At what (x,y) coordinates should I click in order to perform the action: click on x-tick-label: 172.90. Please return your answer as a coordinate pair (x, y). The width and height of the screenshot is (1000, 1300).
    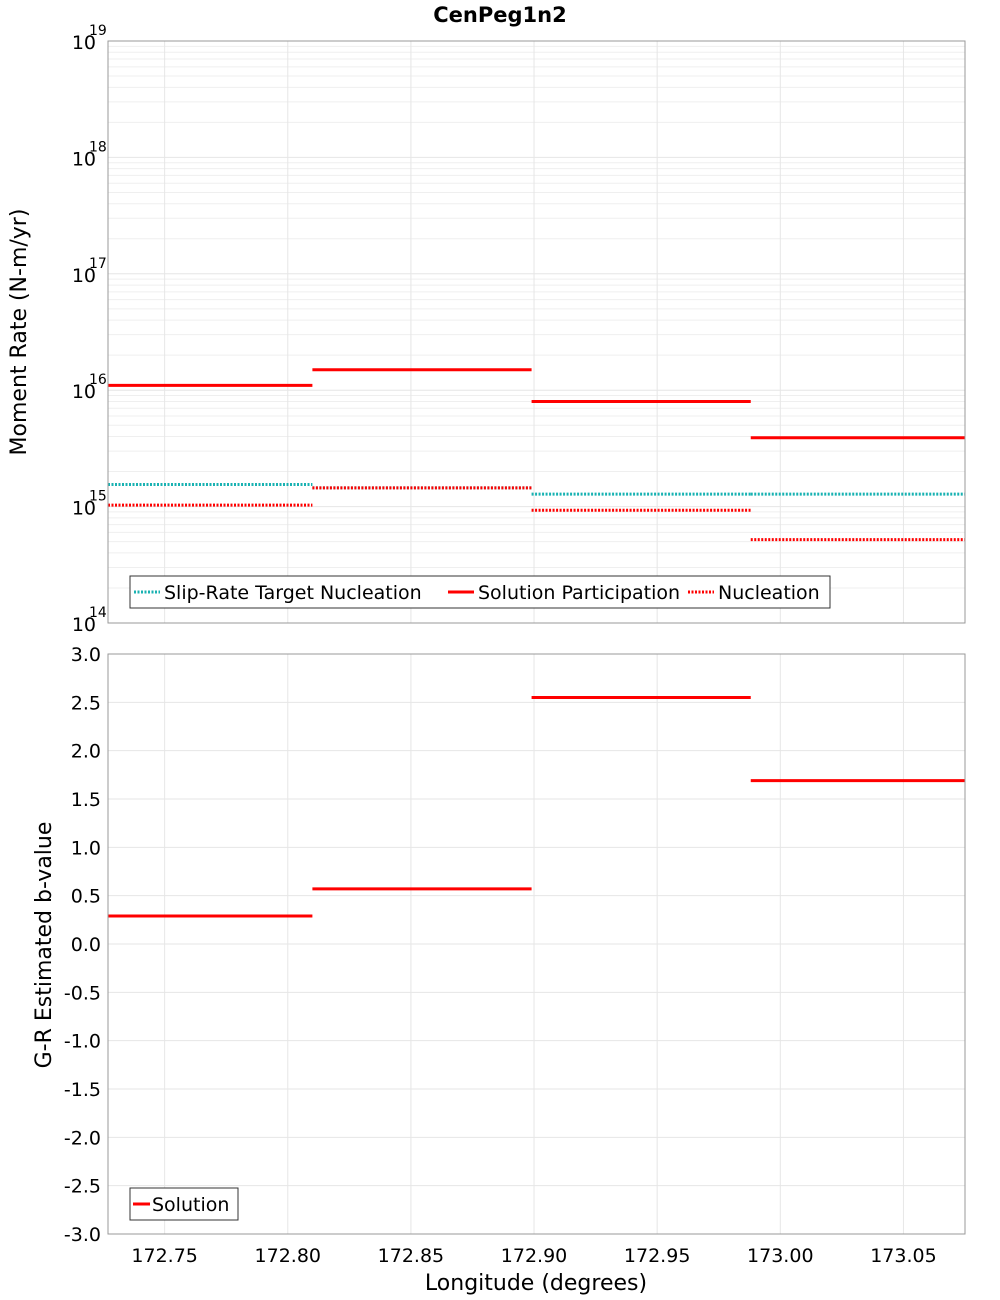
    Looking at the image, I should click on (534, 1256).